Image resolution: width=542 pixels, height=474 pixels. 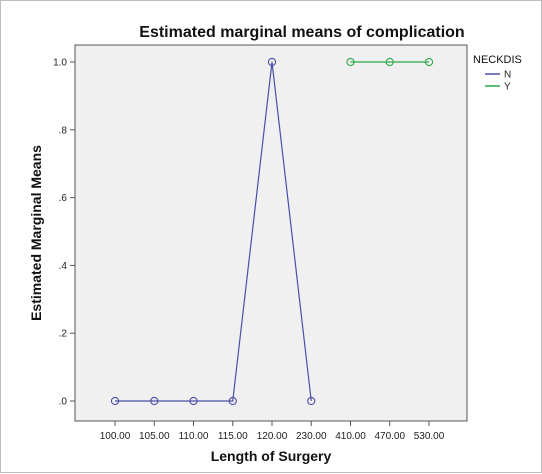 What do you see at coordinates (64, 233) in the screenshot?
I see `y-axis: .0 .2 .4 .6 .8 1.0` at bounding box center [64, 233].